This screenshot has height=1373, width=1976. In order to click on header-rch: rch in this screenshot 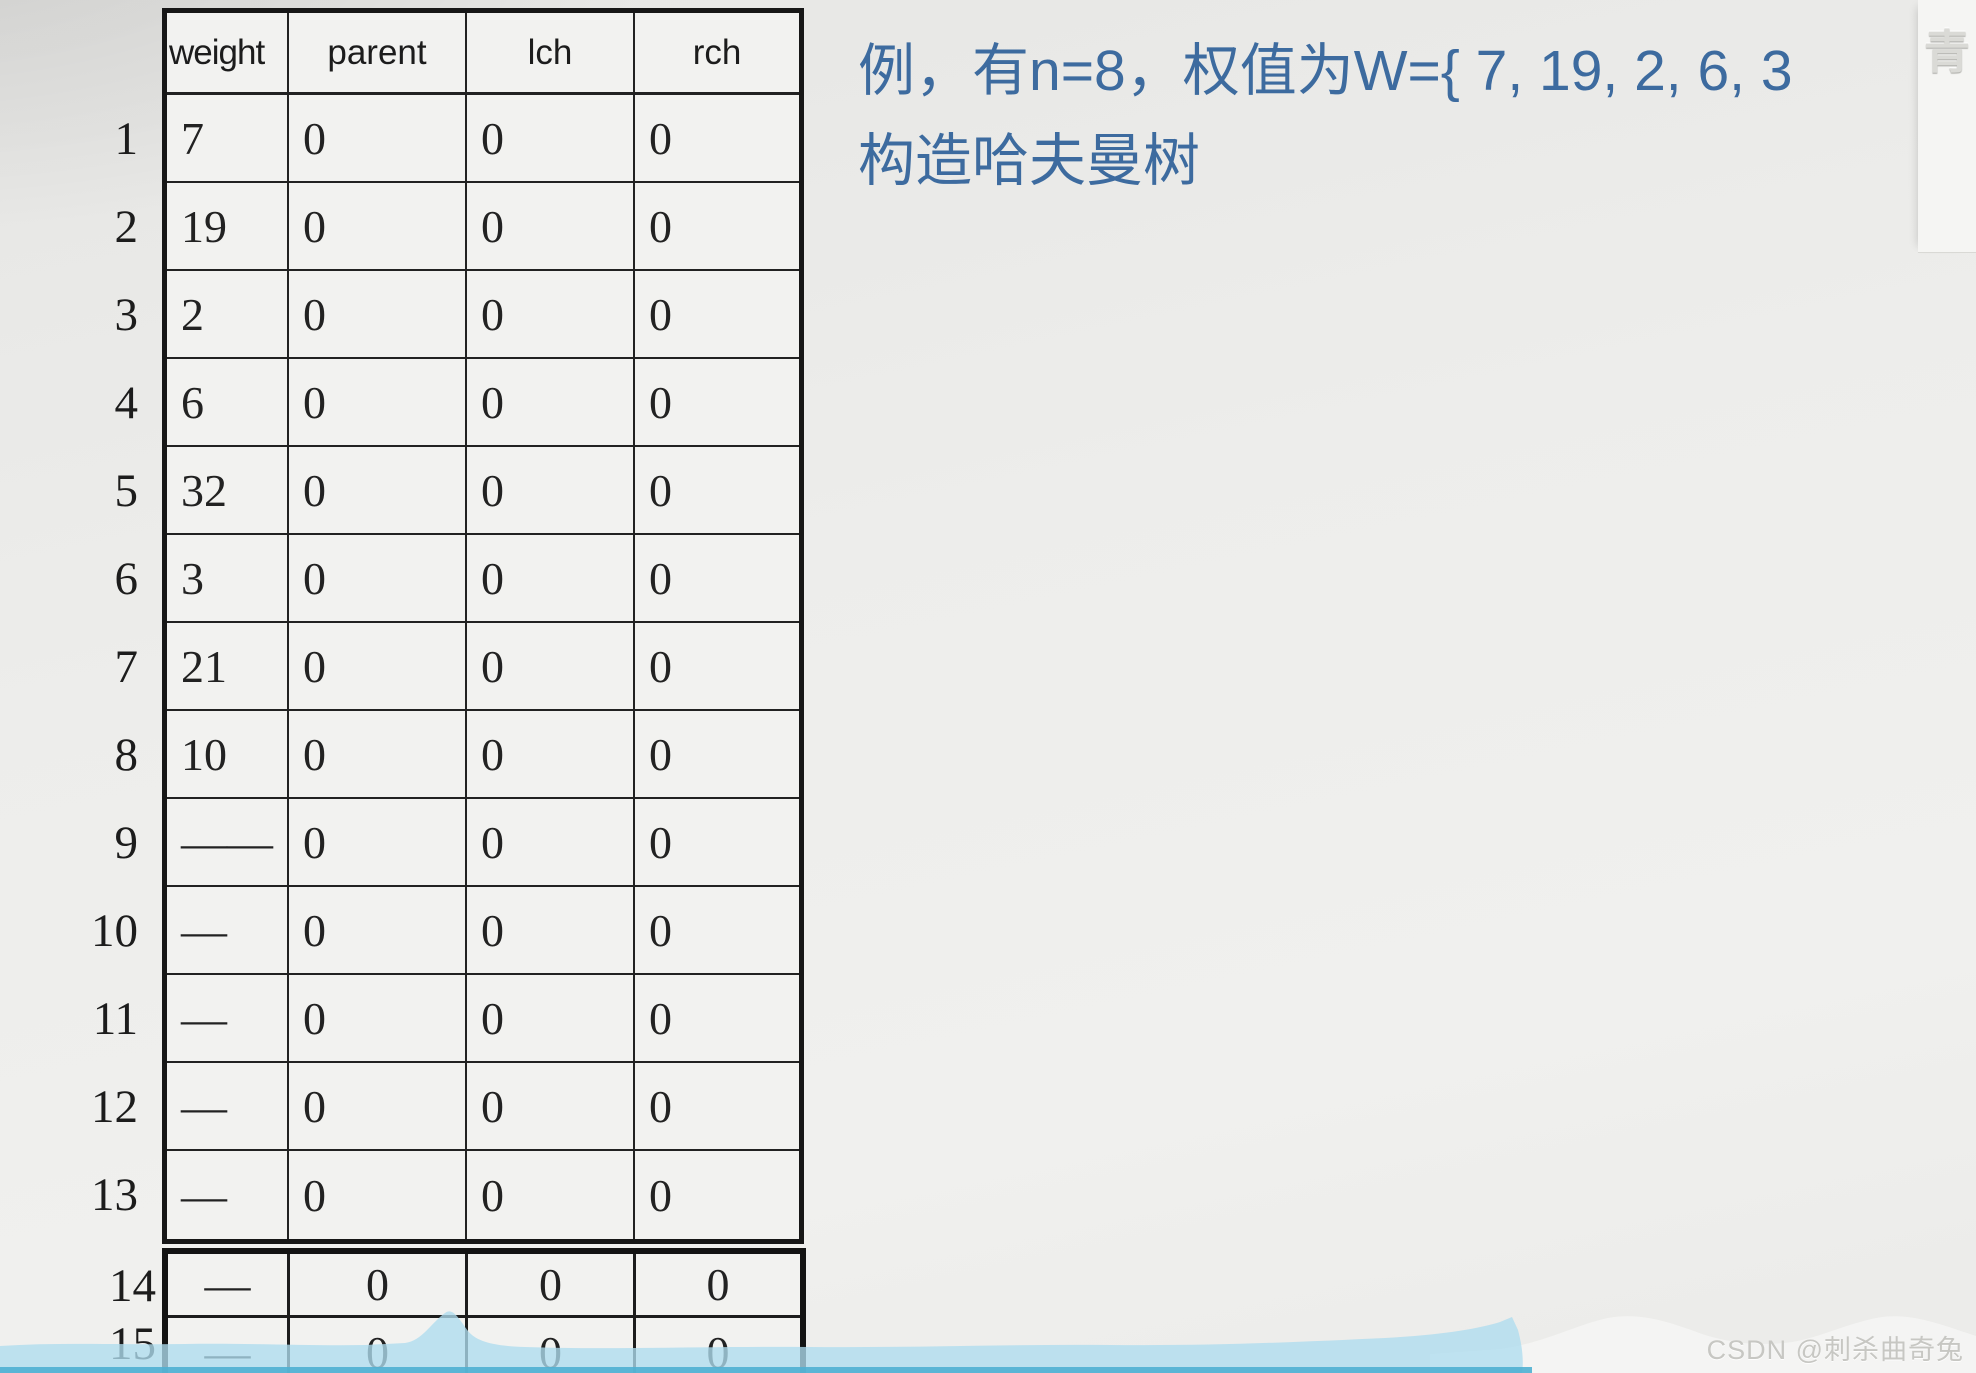, I will do `click(717, 54)`.